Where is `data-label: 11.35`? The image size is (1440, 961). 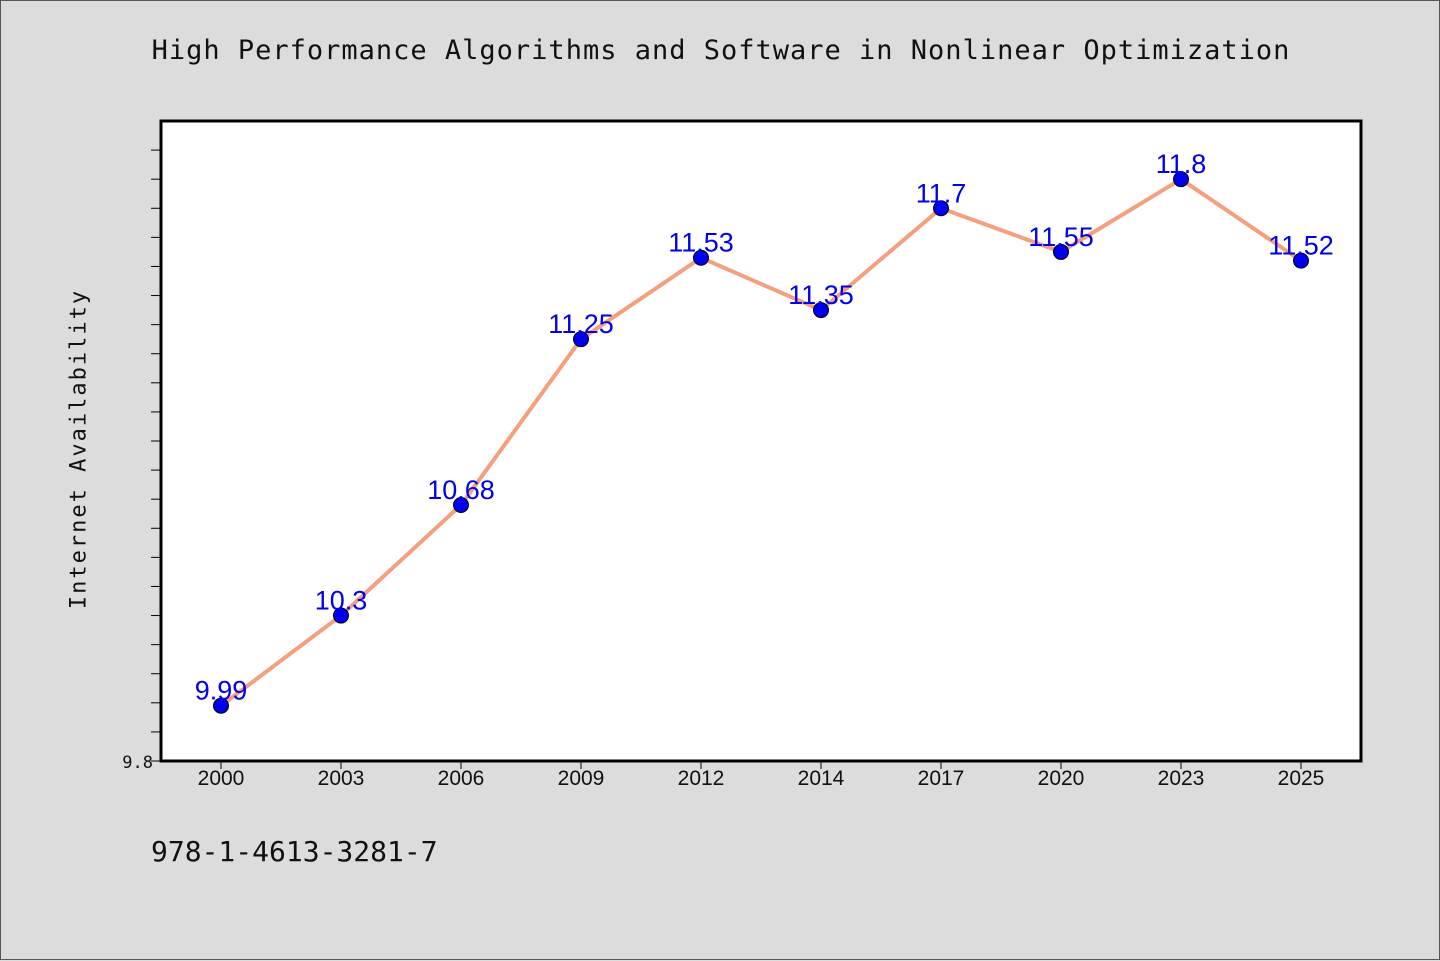
data-label: 11.35 is located at coordinates (821, 295).